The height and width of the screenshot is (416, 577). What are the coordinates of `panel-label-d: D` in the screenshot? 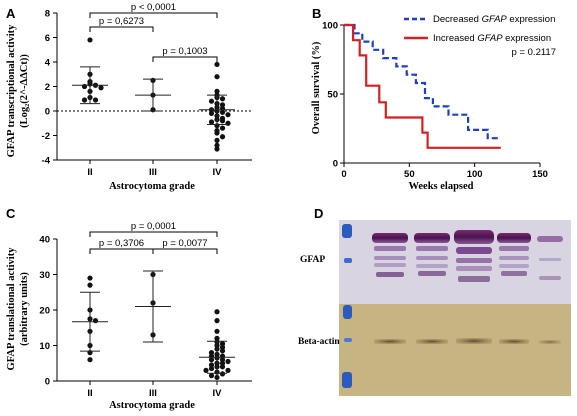 It's located at (318, 213).